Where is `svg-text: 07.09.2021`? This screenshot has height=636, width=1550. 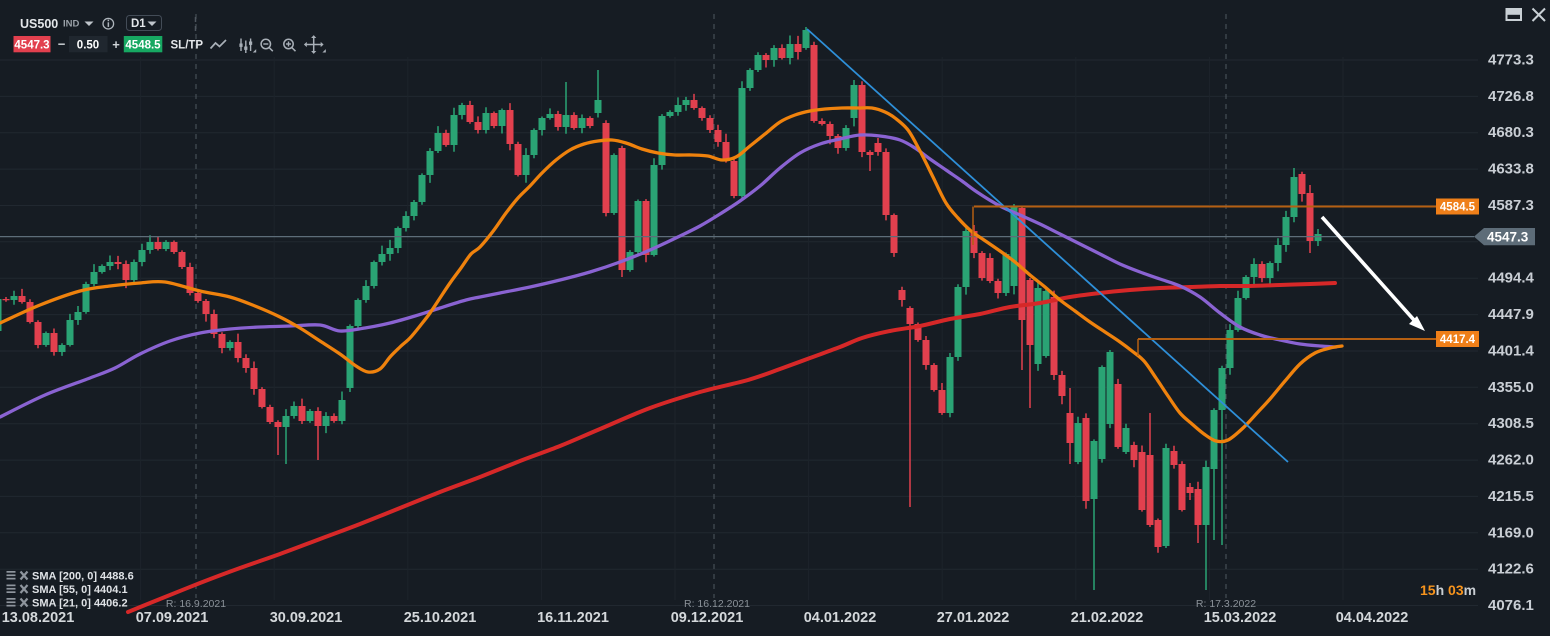 svg-text: 07.09.2021 is located at coordinates (172, 618).